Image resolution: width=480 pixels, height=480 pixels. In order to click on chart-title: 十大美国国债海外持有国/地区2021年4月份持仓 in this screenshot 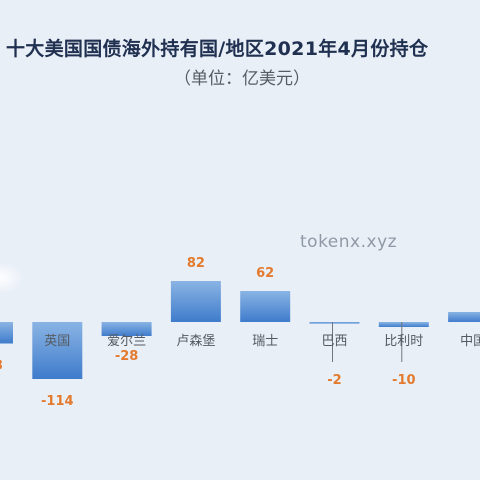, I will do `click(217, 49)`.